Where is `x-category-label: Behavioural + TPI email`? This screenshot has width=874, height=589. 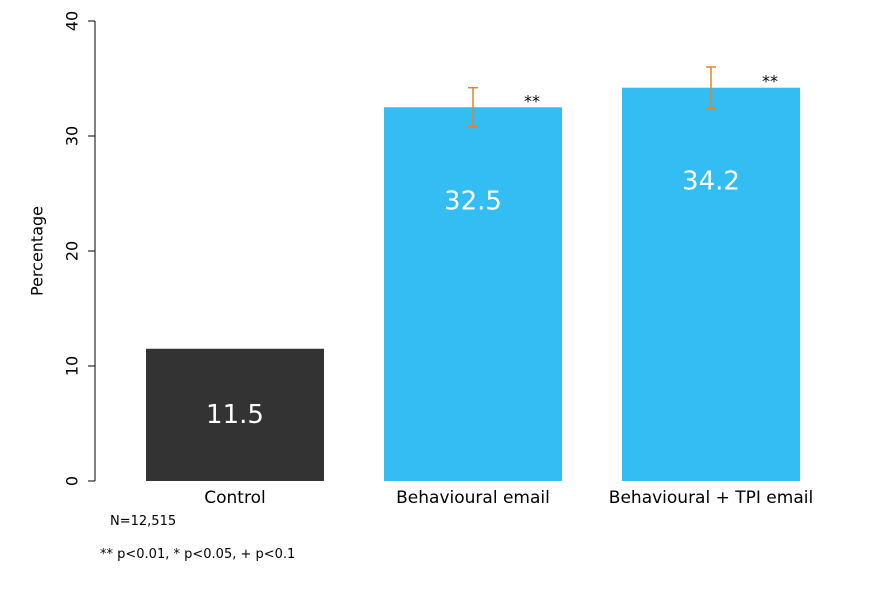
x-category-label: Behavioural + TPI email is located at coordinates (711, 498).